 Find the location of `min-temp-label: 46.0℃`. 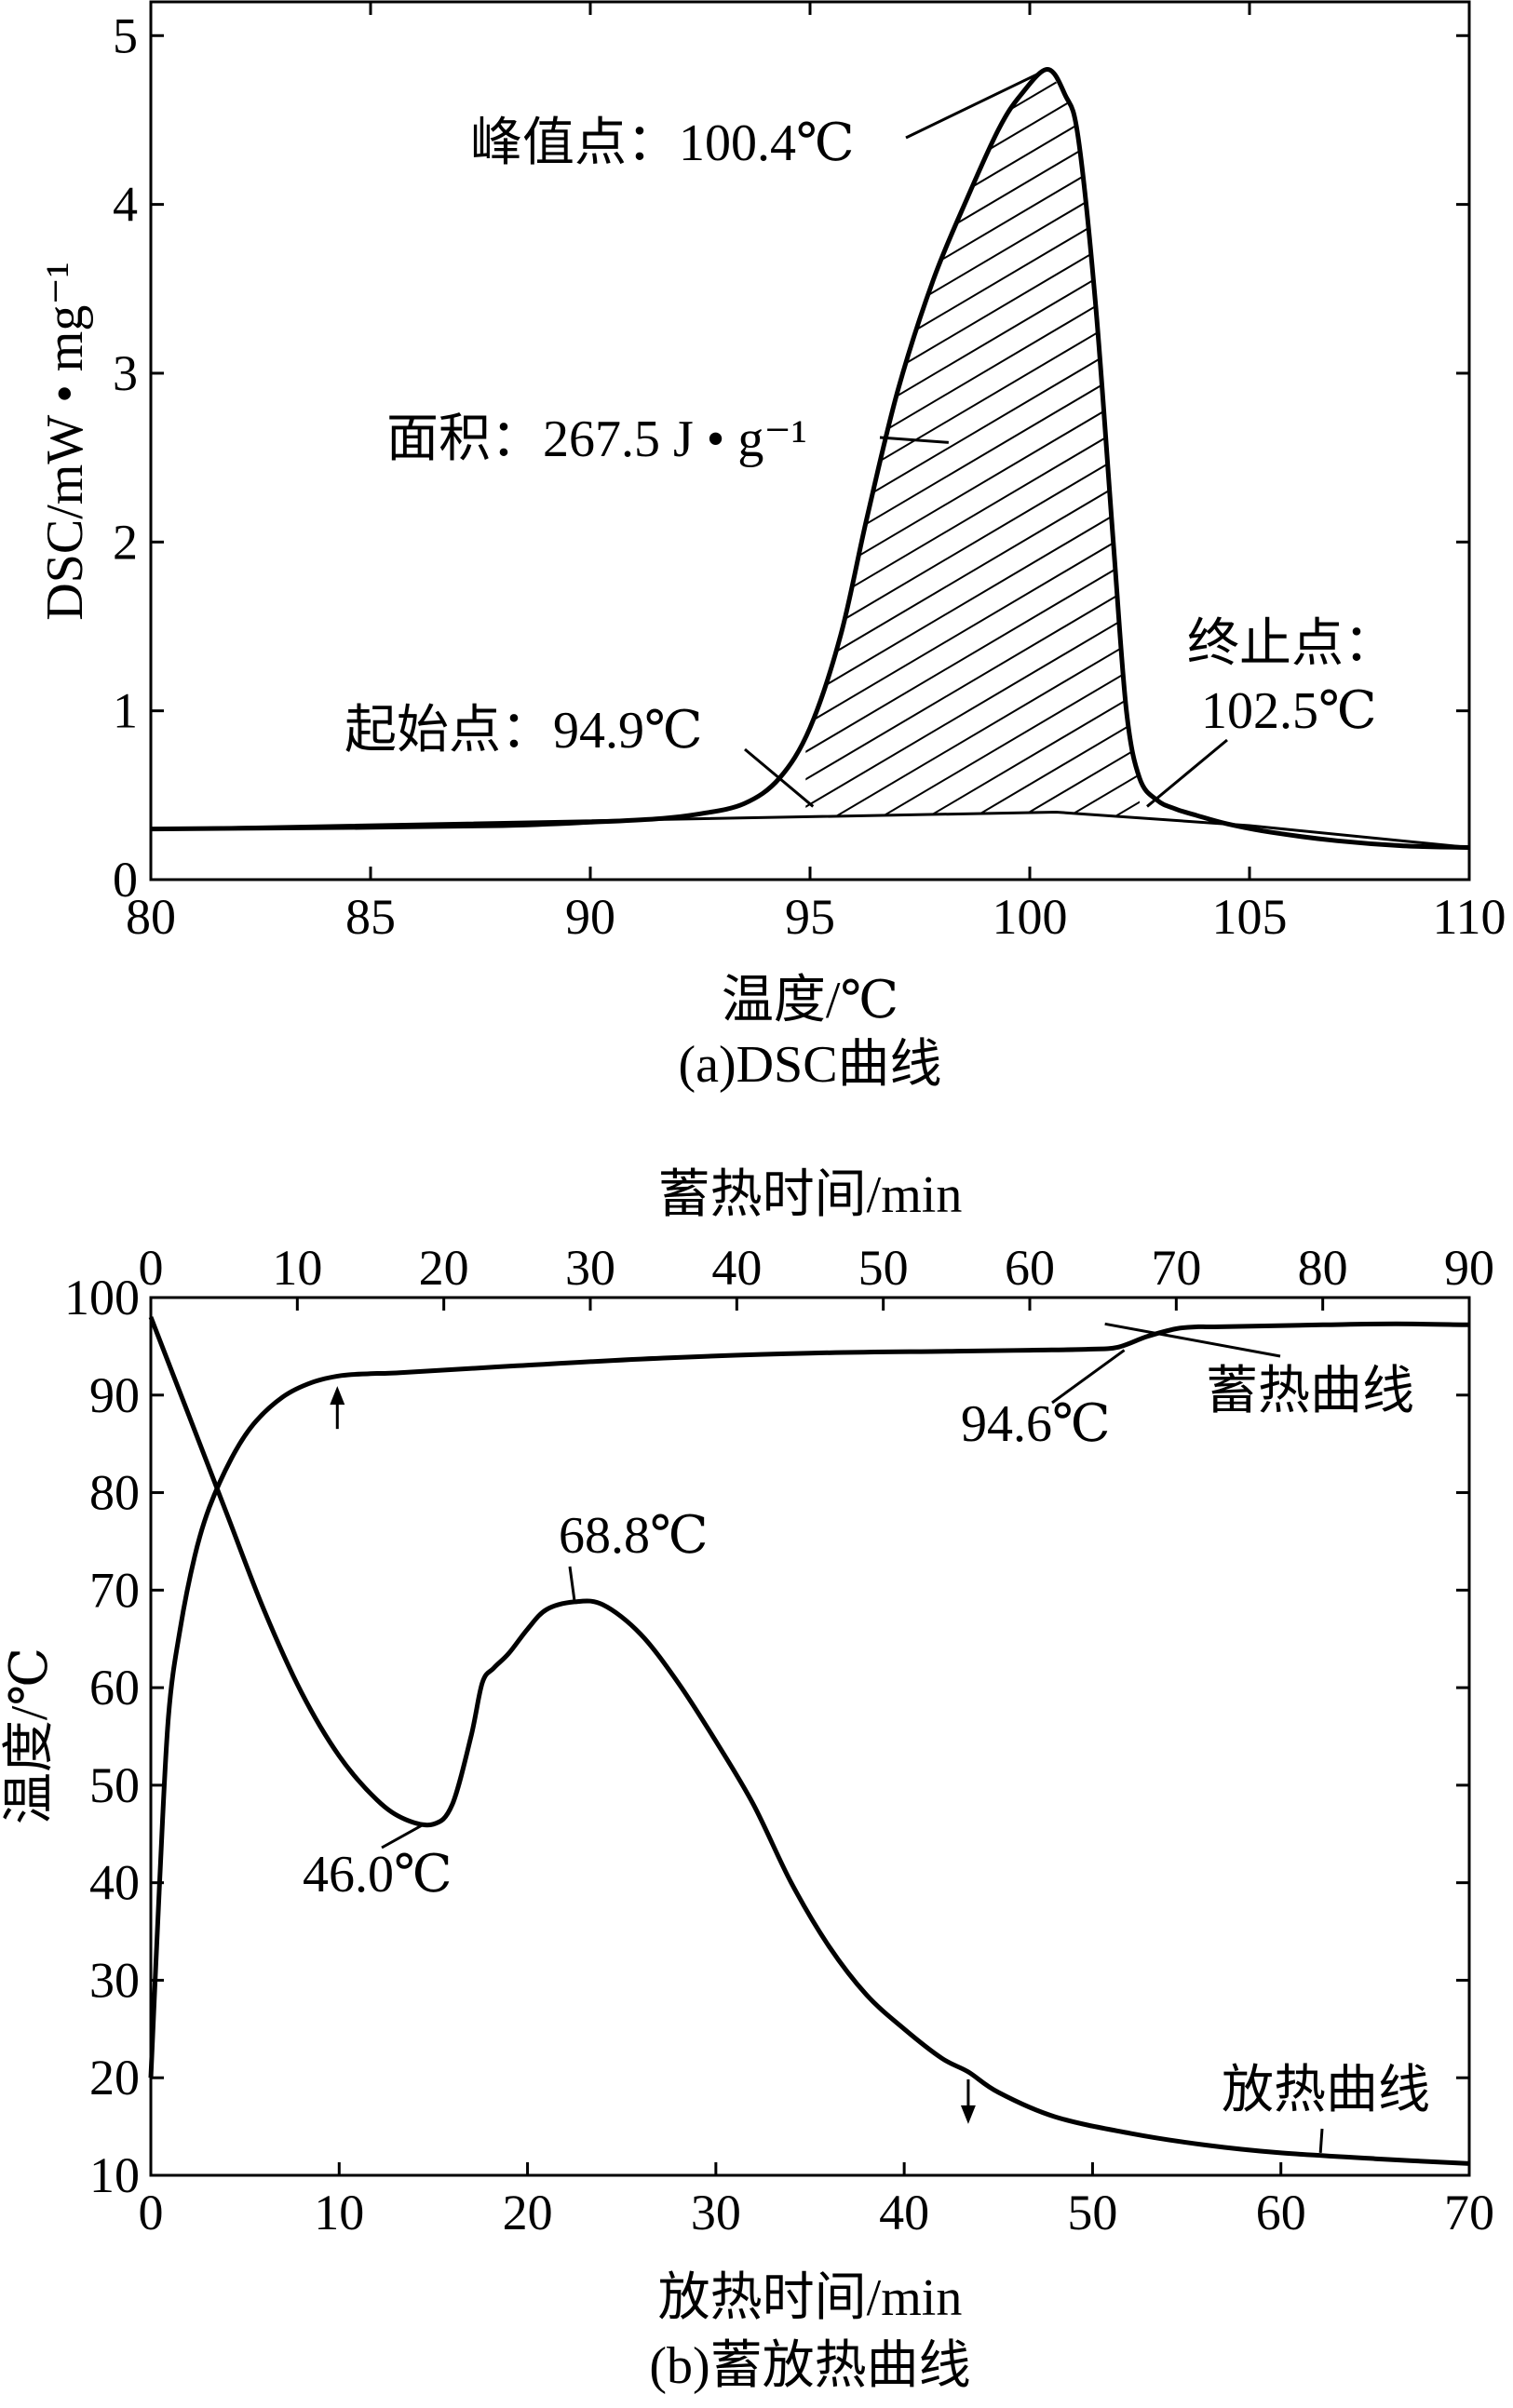

min-temp-label: 46.0℃ is located at coordinates (378, 1875).